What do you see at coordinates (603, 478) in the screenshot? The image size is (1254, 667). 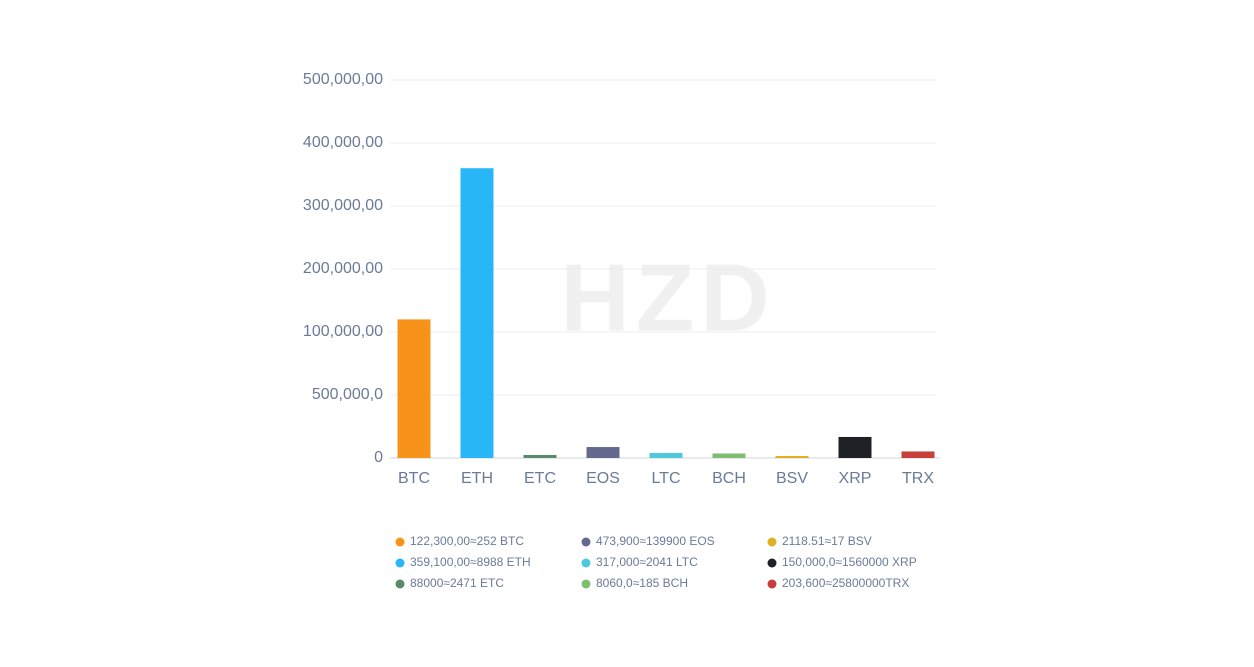 I see `x-tick-label: EOS` at bounding box center [603, 478].